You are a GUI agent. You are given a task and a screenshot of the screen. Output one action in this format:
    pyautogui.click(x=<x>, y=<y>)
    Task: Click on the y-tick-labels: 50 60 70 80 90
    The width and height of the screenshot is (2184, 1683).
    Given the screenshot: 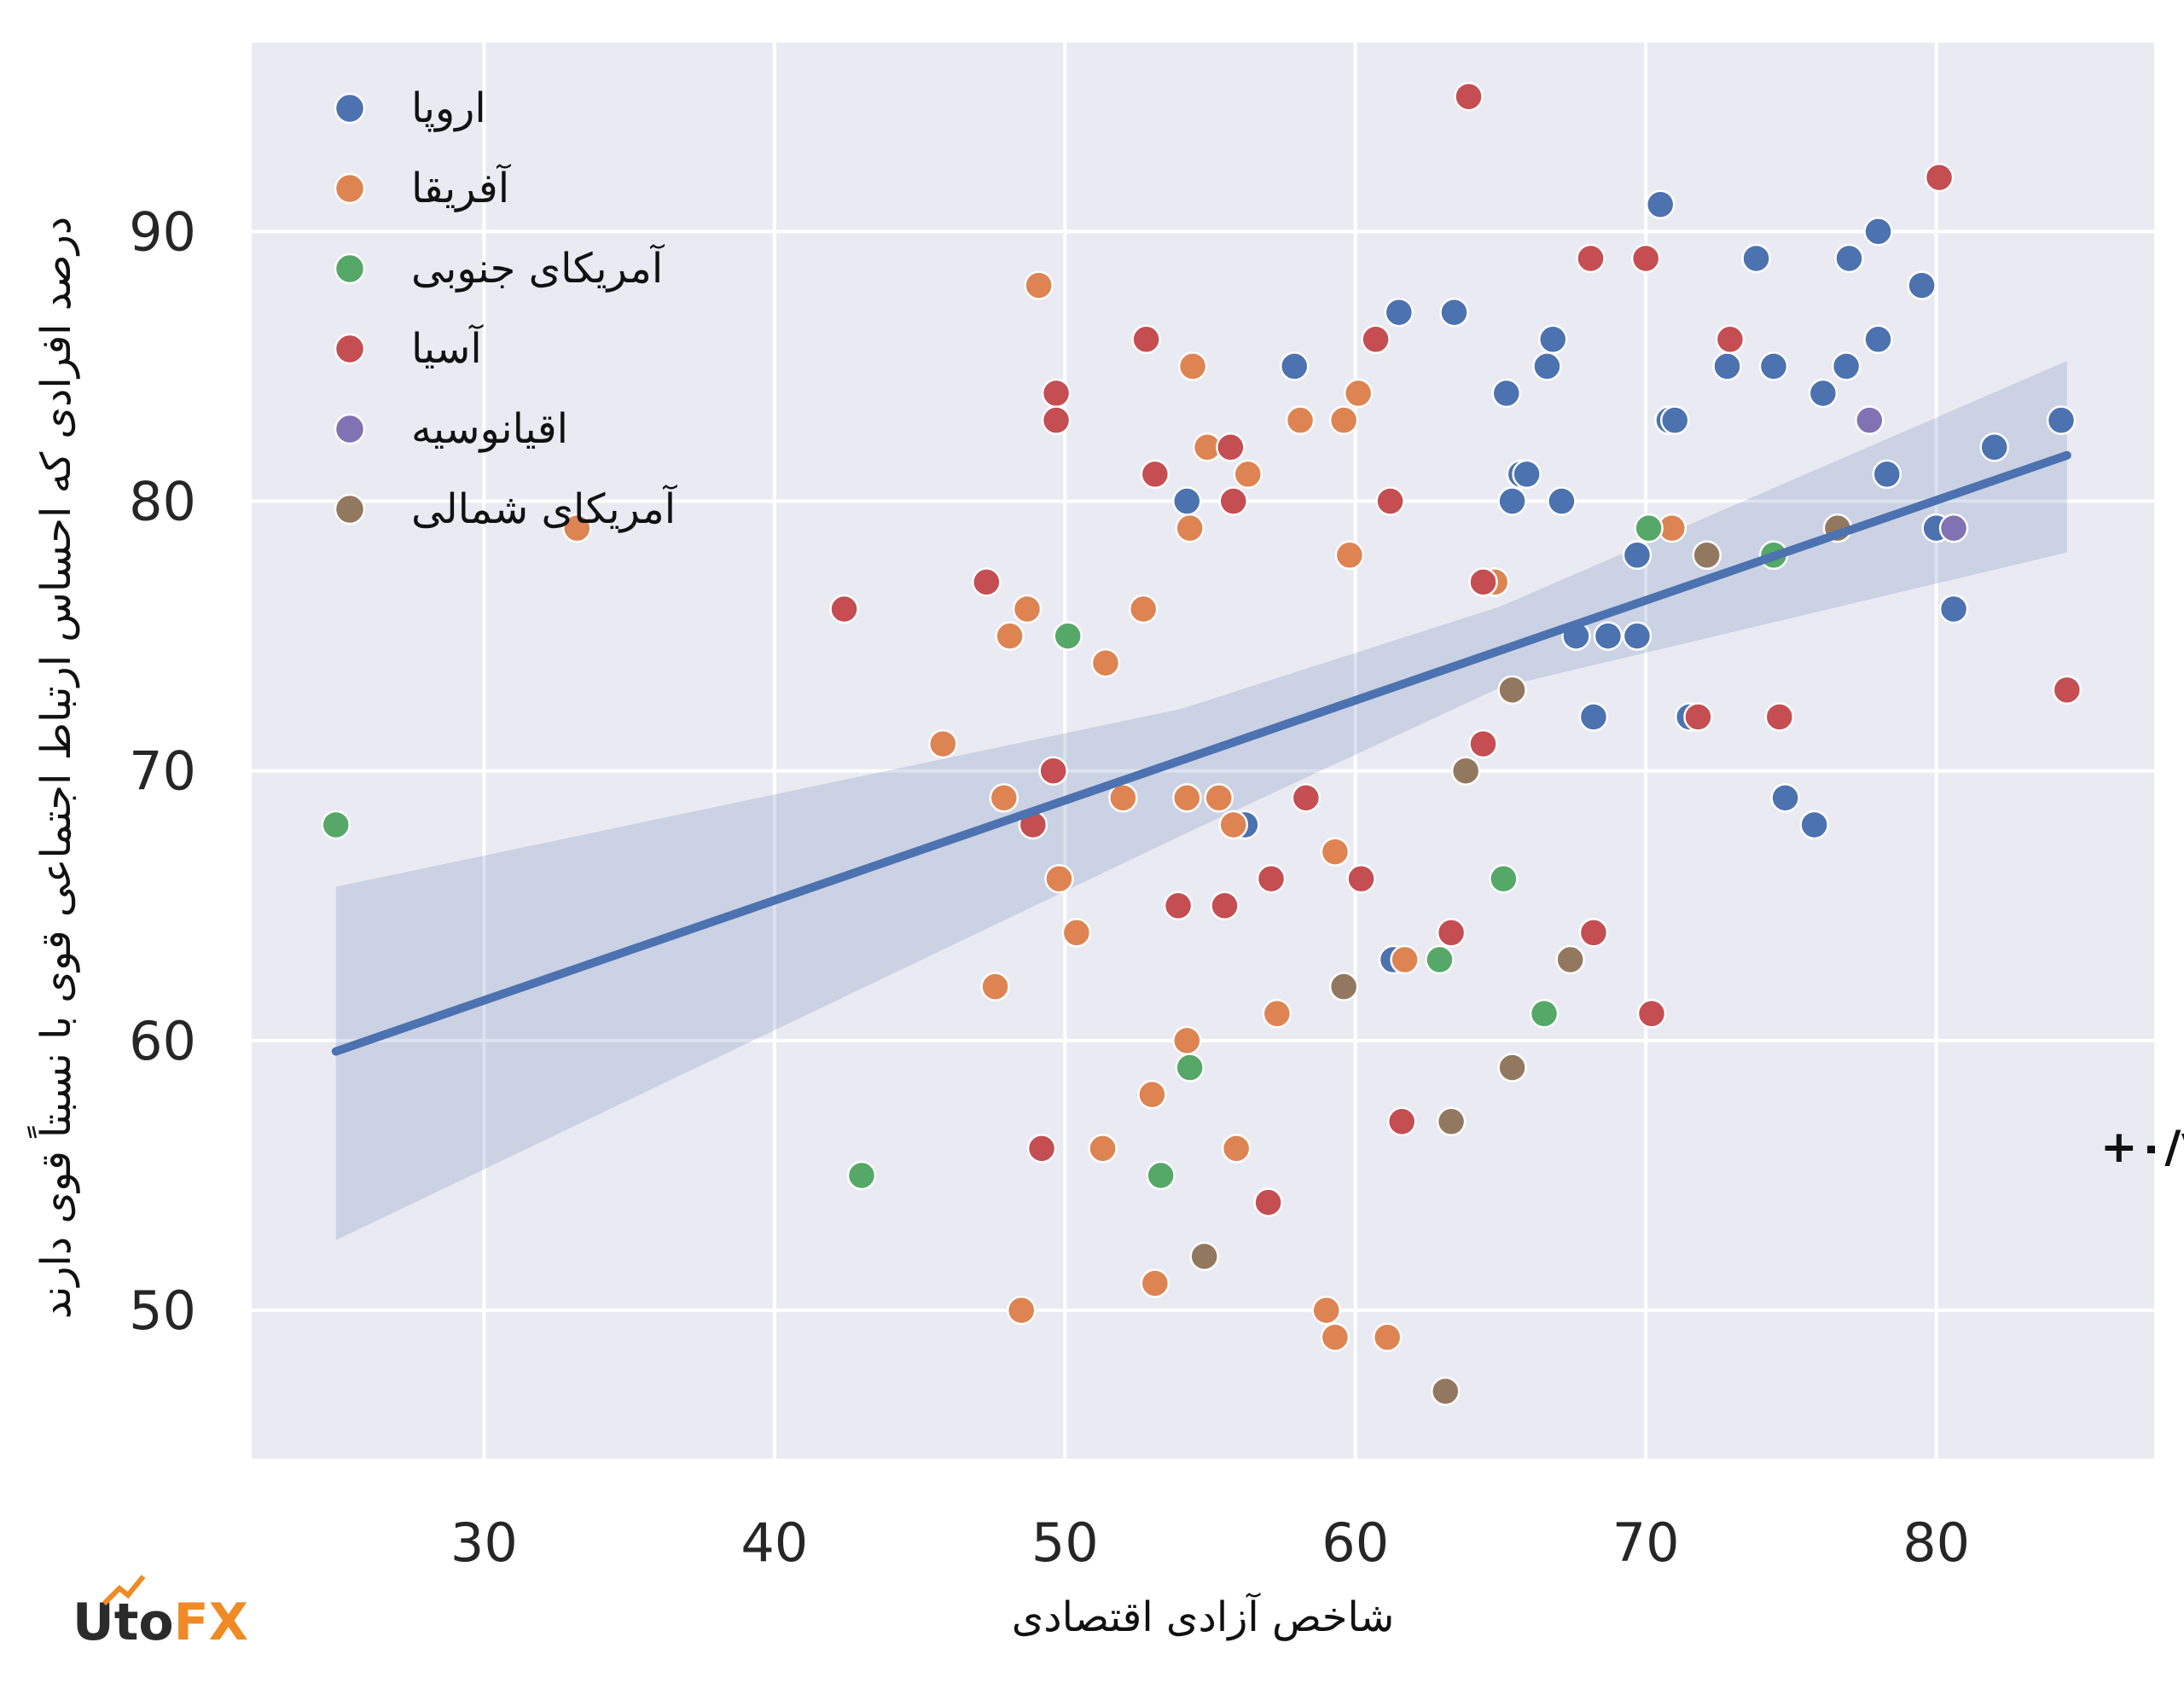 What is the action you would take?
    pyautogui.click(x=162, y=771)
    